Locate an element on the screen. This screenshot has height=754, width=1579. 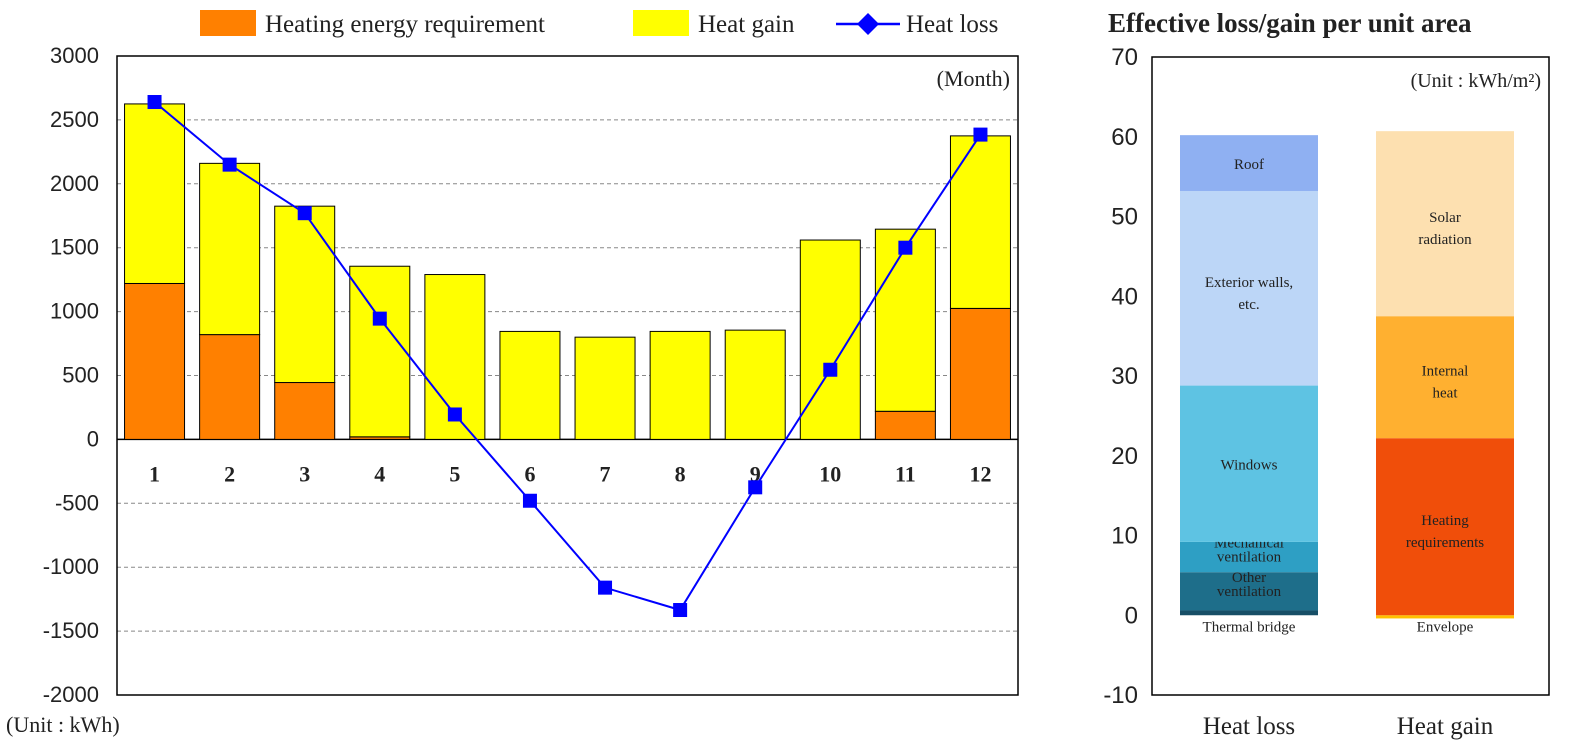
x-unit-label: (Month) is located at coordinates (973, 78).